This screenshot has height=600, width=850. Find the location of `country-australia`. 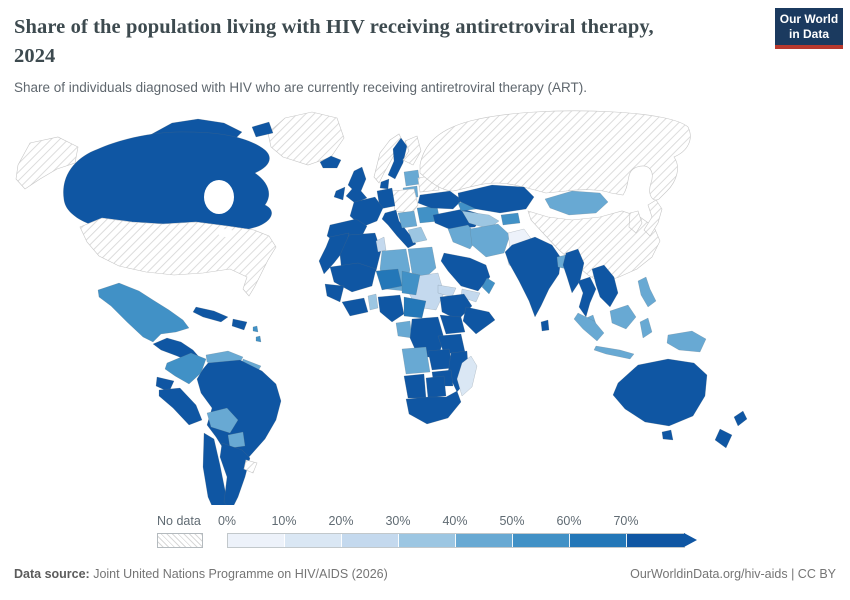

country-australia is located at coordinates (660, 392).